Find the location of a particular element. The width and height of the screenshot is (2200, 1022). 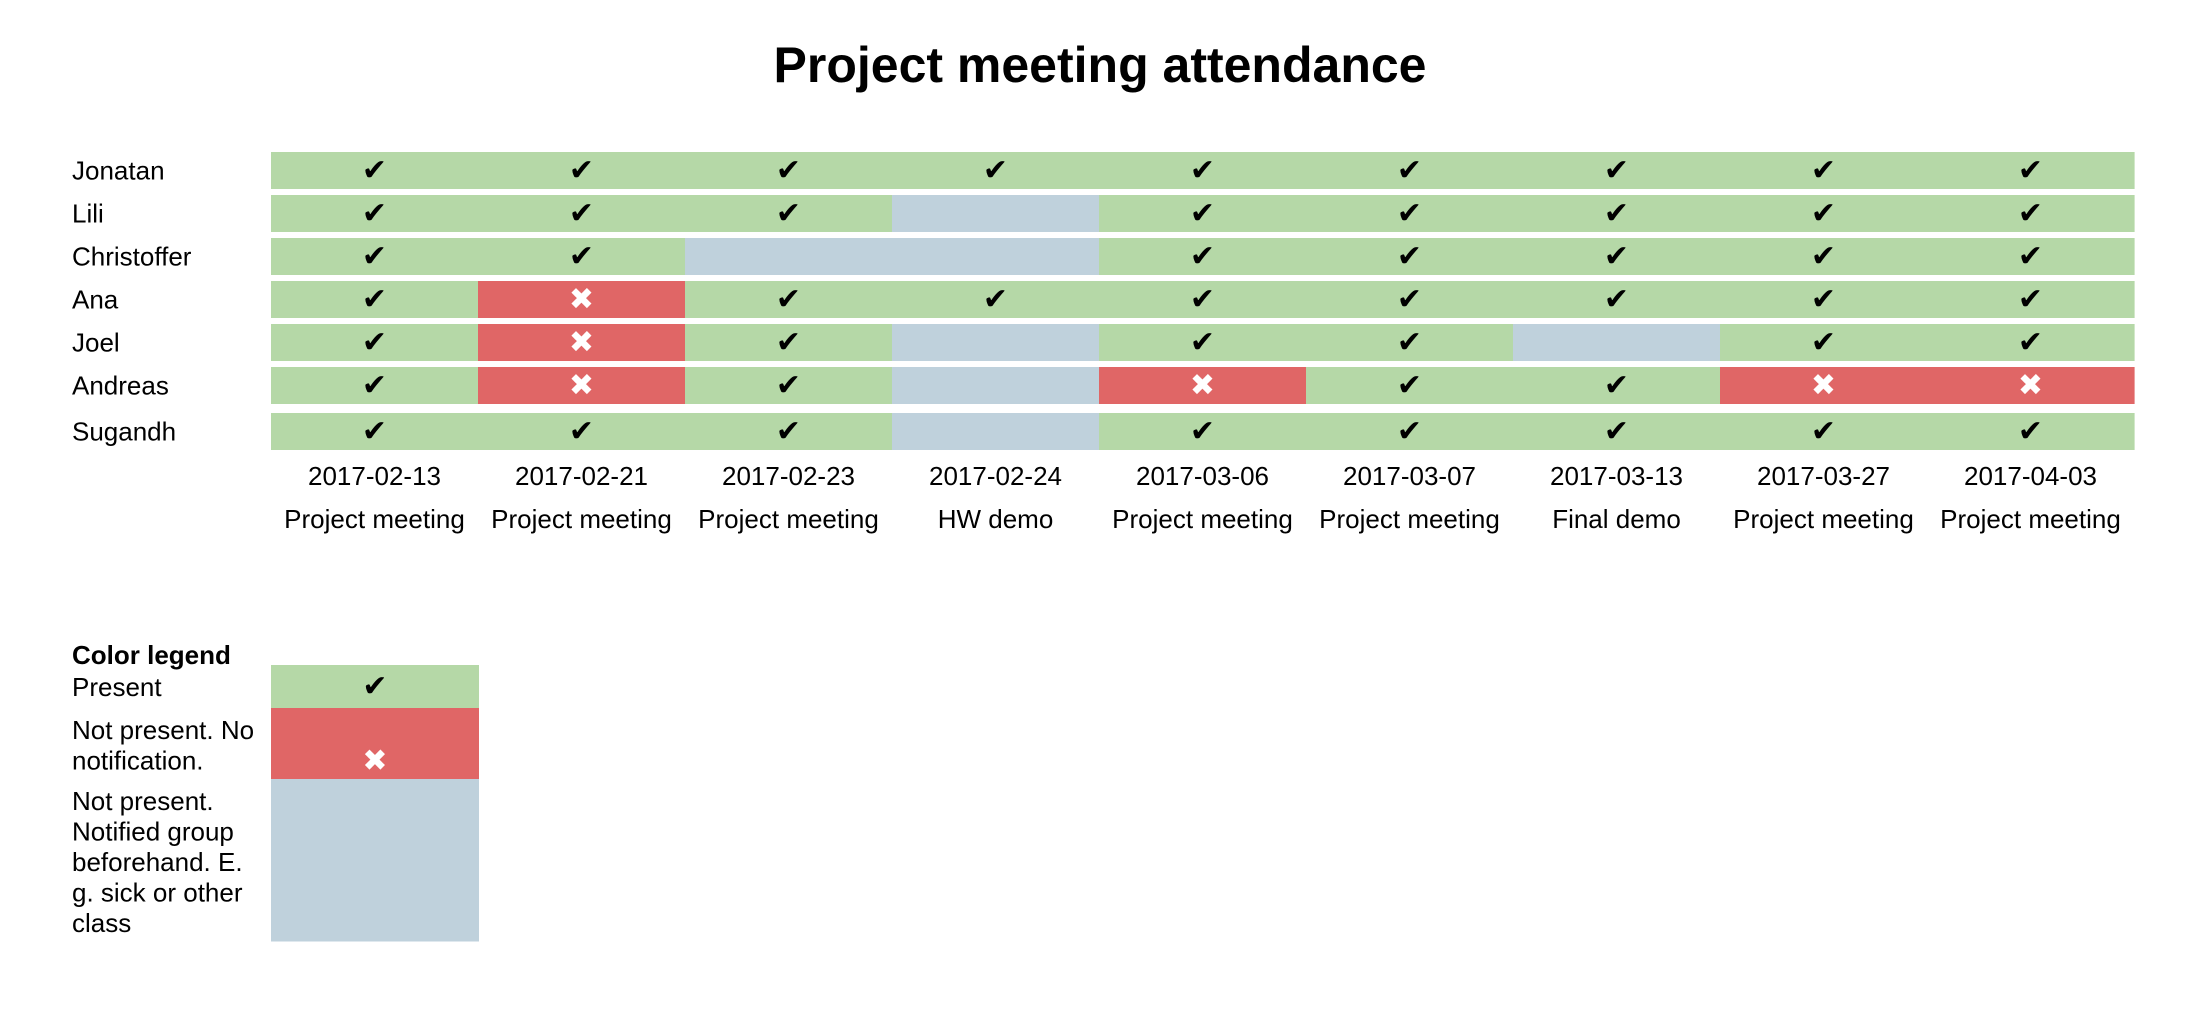

row-label-jonatan: Jonatan is located at coordinates (118, 171).